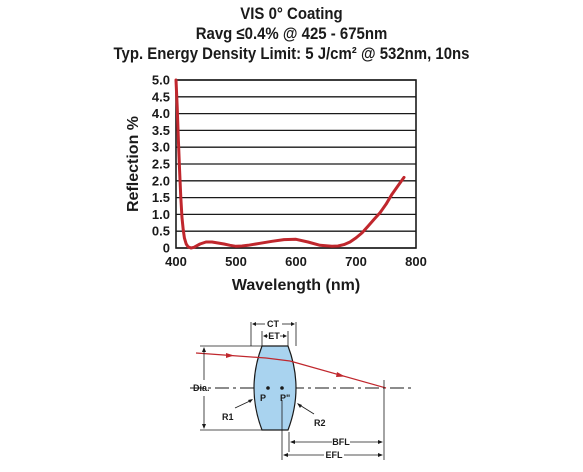  Describe the element at coordinates (161, 96) in the screenshot. I see `y-tick-label: 4.5` at that location.